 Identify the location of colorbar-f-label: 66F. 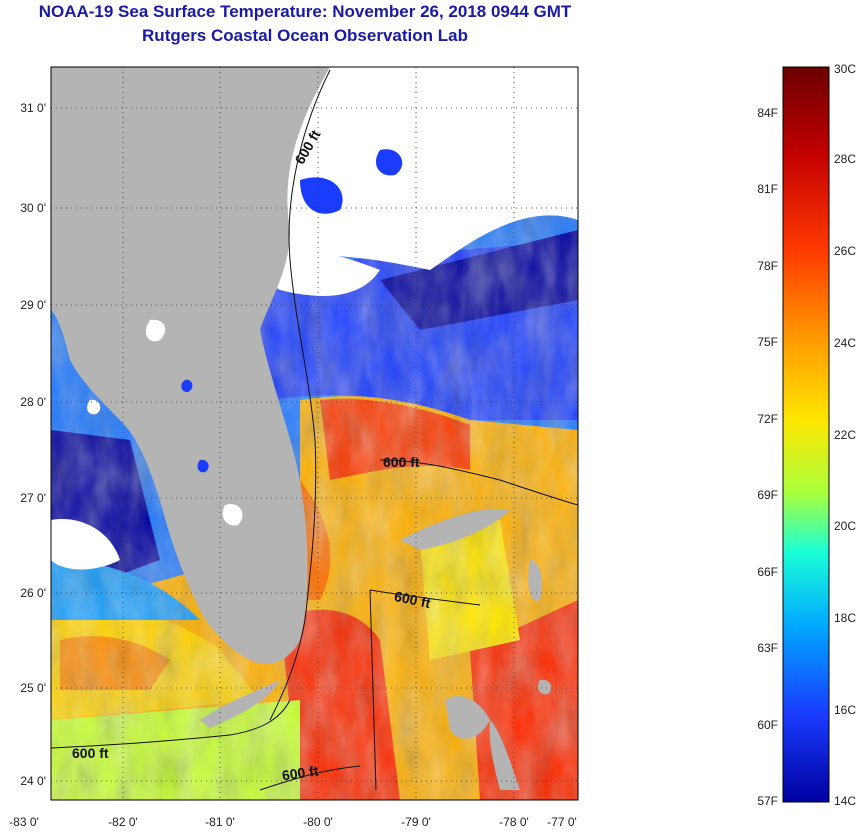
(767, 572).